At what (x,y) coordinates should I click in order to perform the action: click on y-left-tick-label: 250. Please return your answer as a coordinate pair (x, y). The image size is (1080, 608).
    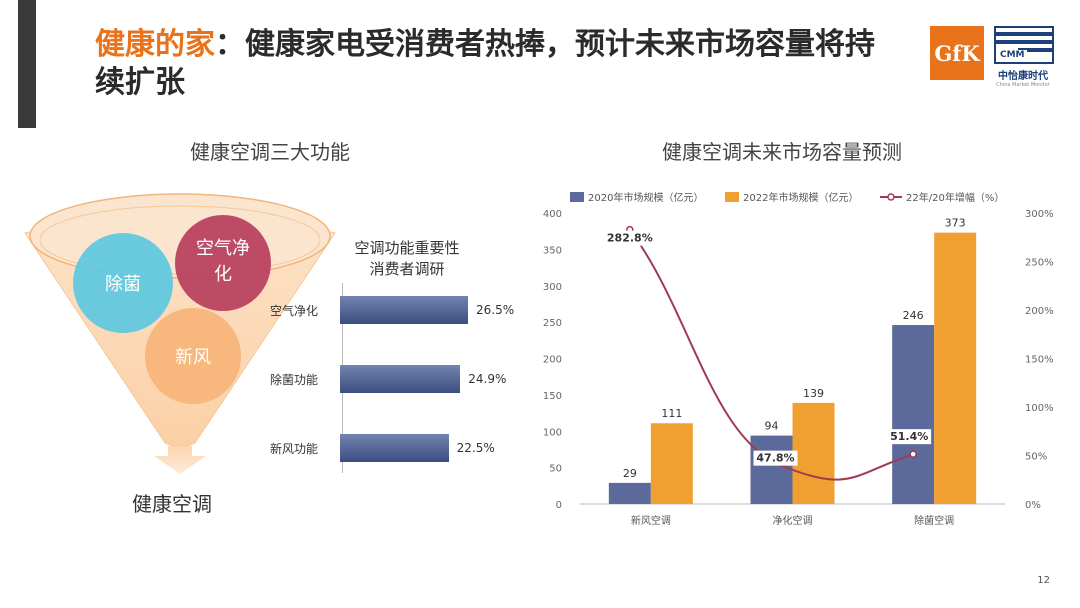
    Looking at the image, I should click on (552, 323).